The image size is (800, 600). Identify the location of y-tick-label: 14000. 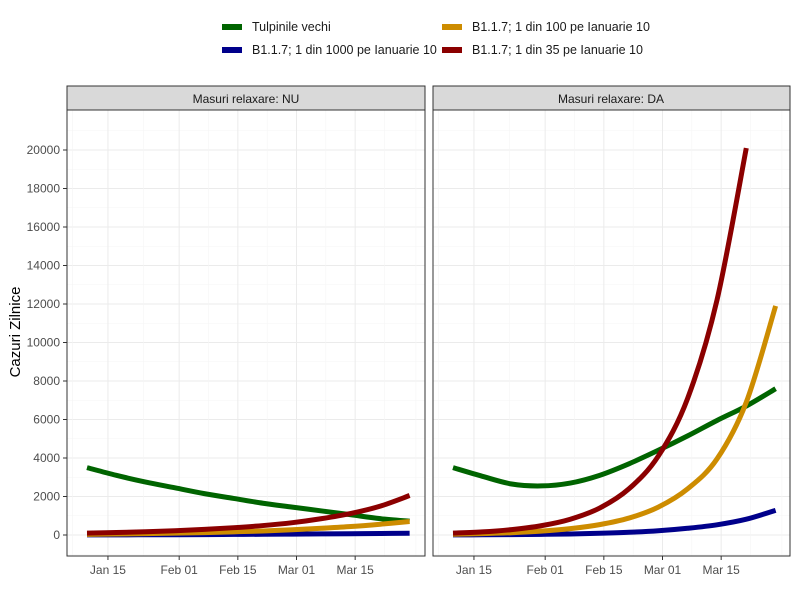
(44, 266).